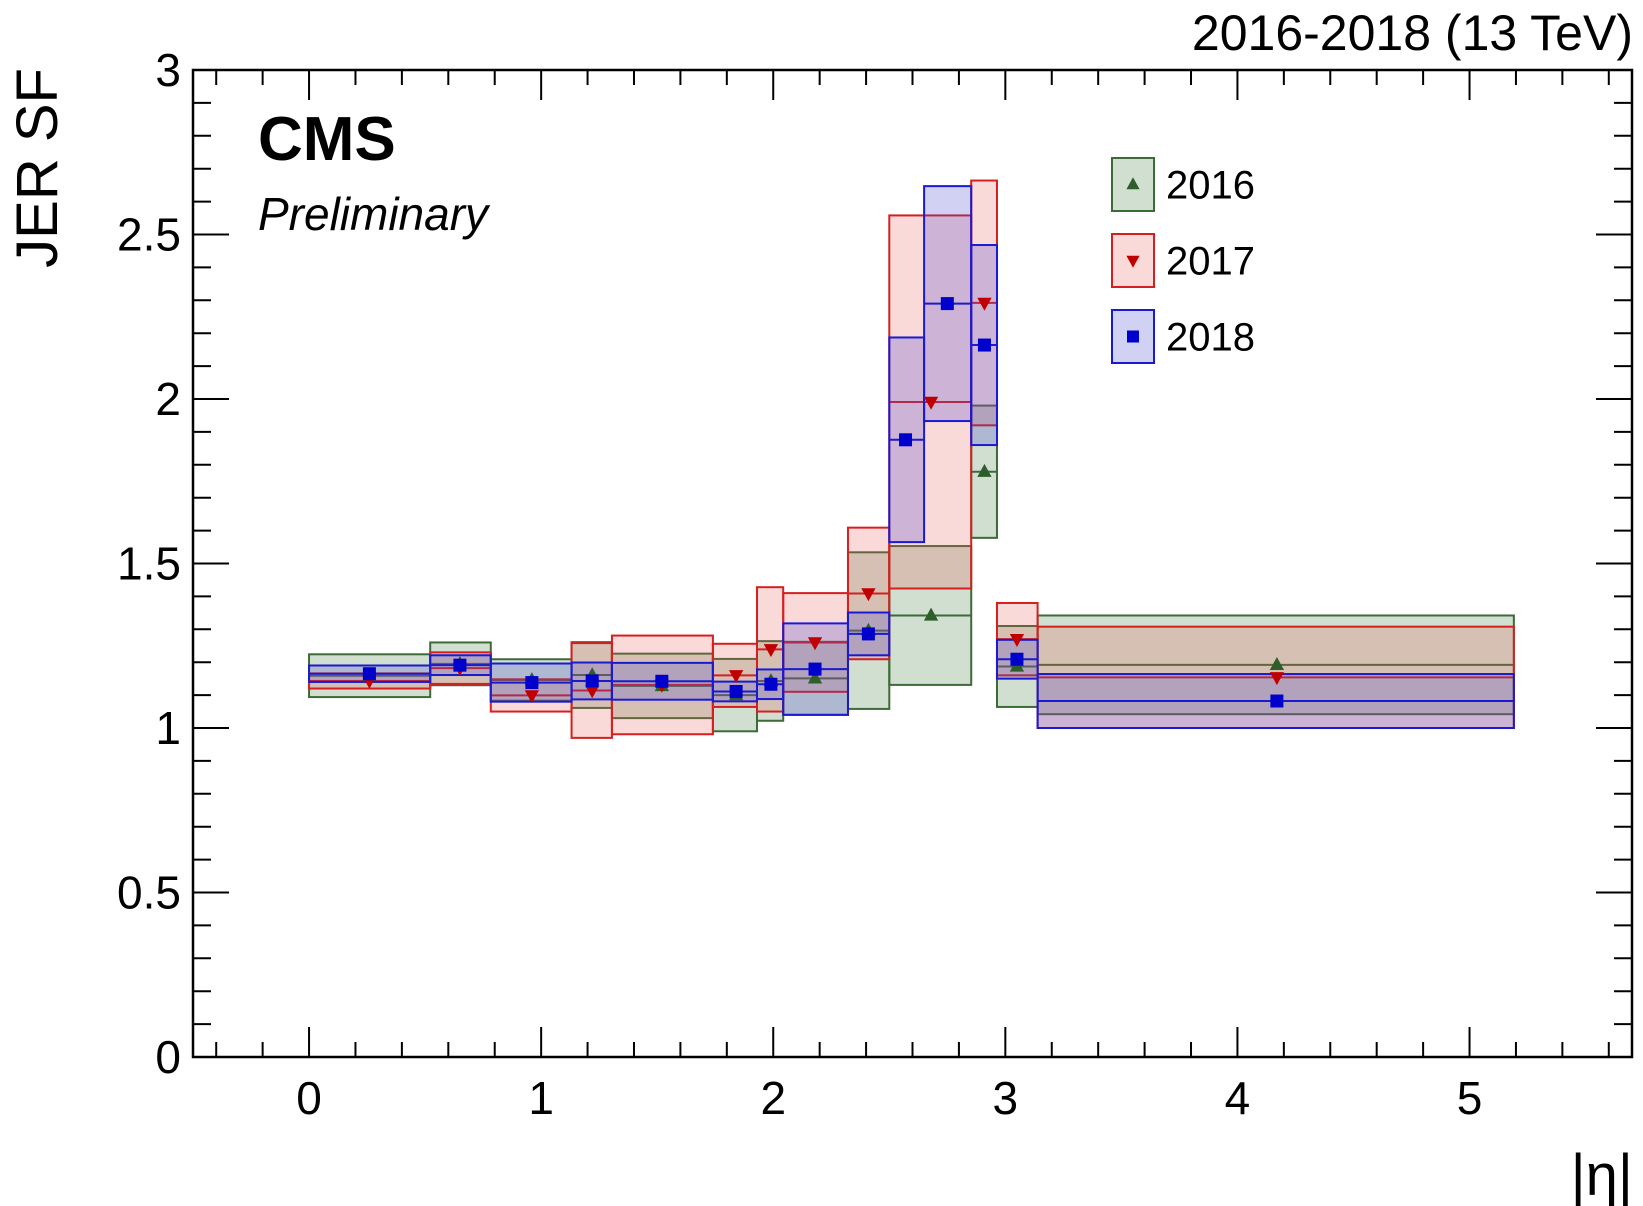 The width and height of the screenshot is (1643, 1206). What do you see at coordinates (1006, 1098) in the screenshot?
I see `x-tick-label: 3` at bounding box center [1006, 1098].